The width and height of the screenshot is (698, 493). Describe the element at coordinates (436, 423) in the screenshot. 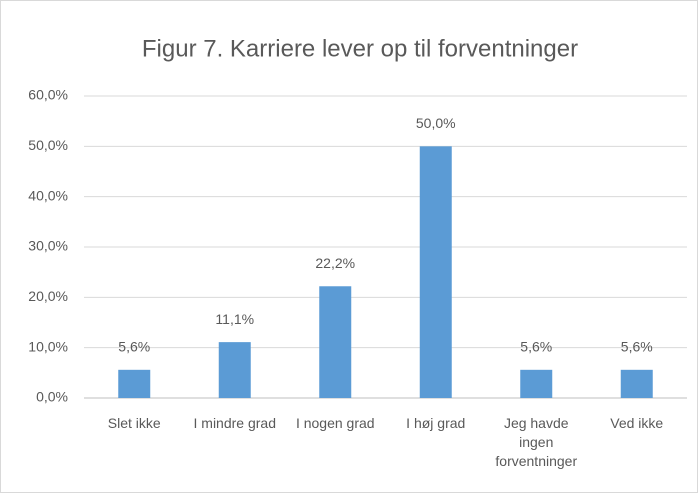

I see `x-tick-label: I høj grad` at that location.